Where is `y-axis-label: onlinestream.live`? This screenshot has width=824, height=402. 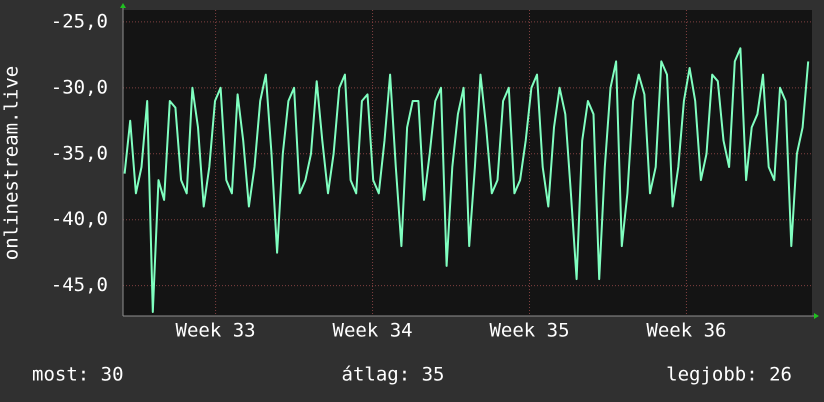 y-axis-label: onlinestream.live is located at coordinates (12, 163).